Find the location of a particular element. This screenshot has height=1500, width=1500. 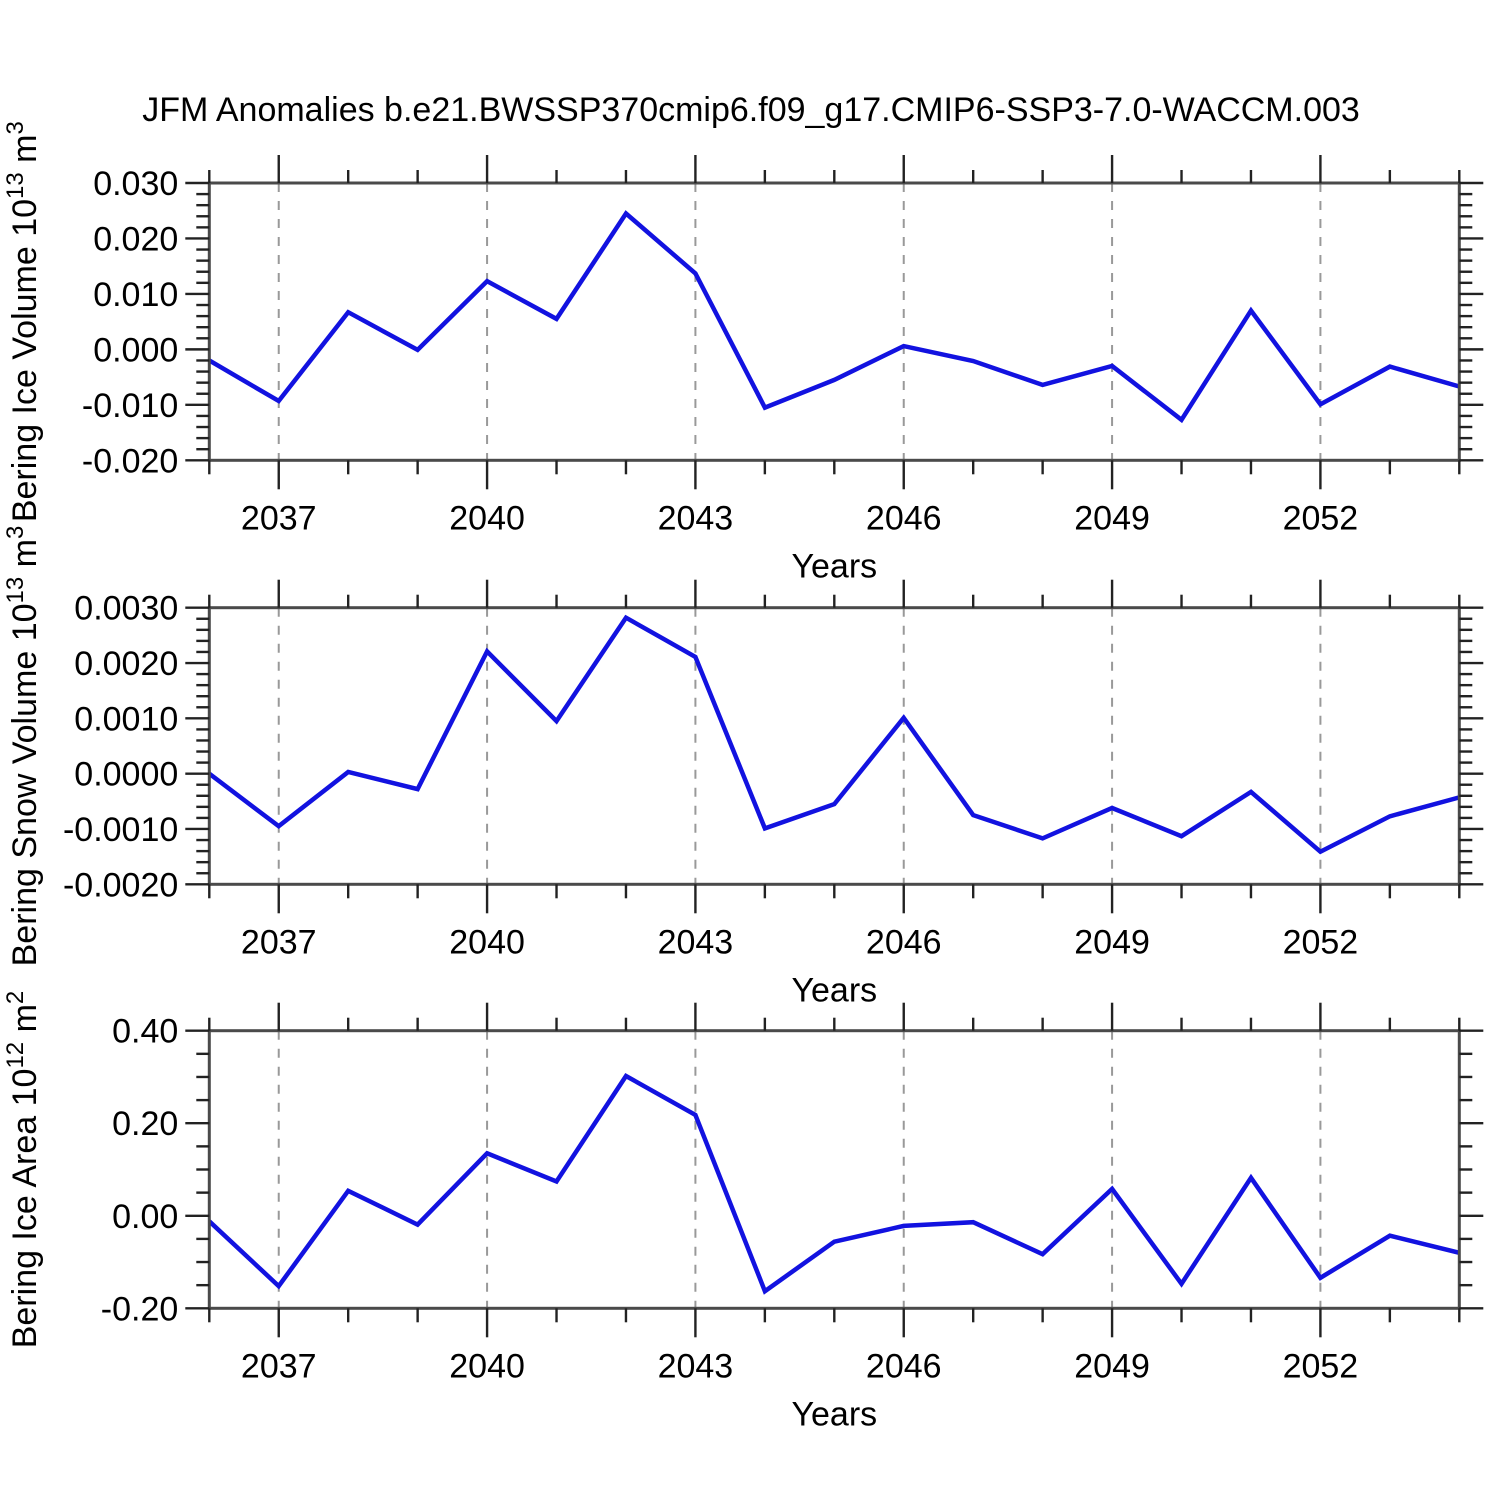

y-tick-label: 0.020 is located at coordinates (135, 239).